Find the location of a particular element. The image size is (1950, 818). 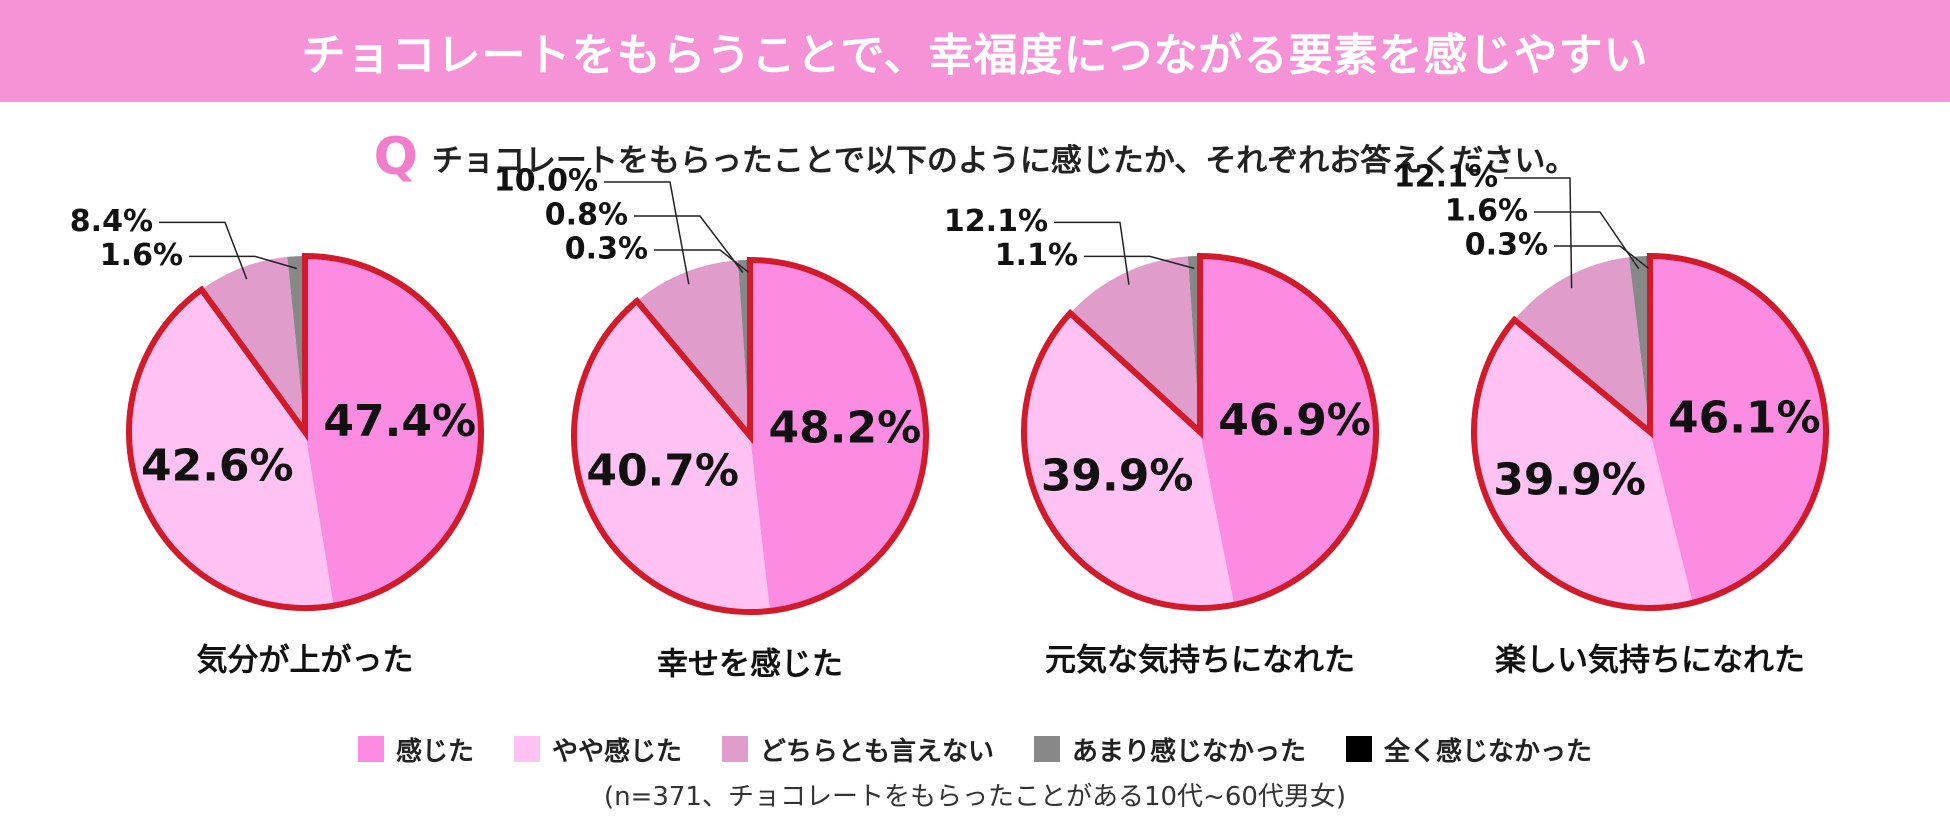

callout-label: 1.1% is located at coordinates (1036, 255).